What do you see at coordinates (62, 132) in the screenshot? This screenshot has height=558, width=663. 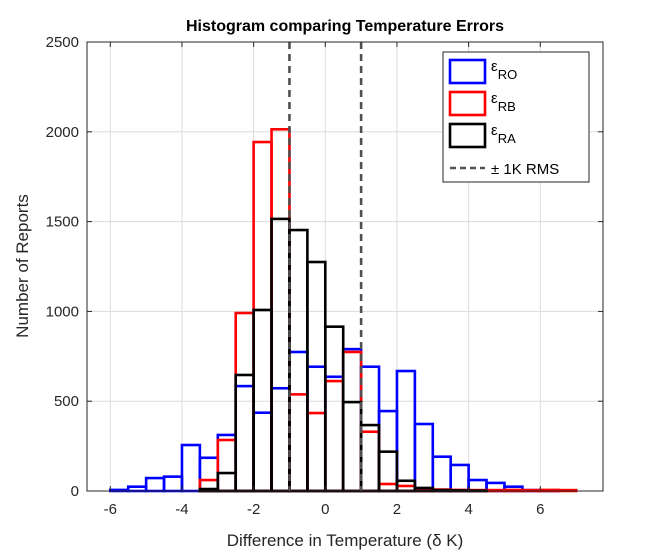 I see `y-tick-label: 2000` at bounding box center [62, 132].